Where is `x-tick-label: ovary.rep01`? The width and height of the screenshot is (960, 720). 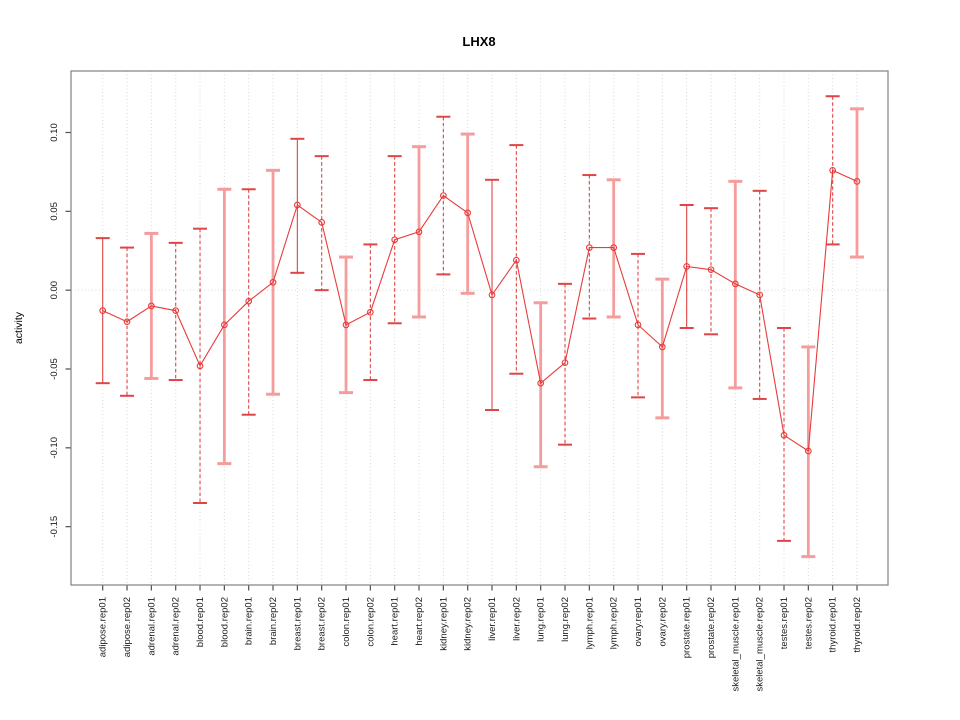 x-tick-label: ovary.rep01 is located at coordinates (638, 621).